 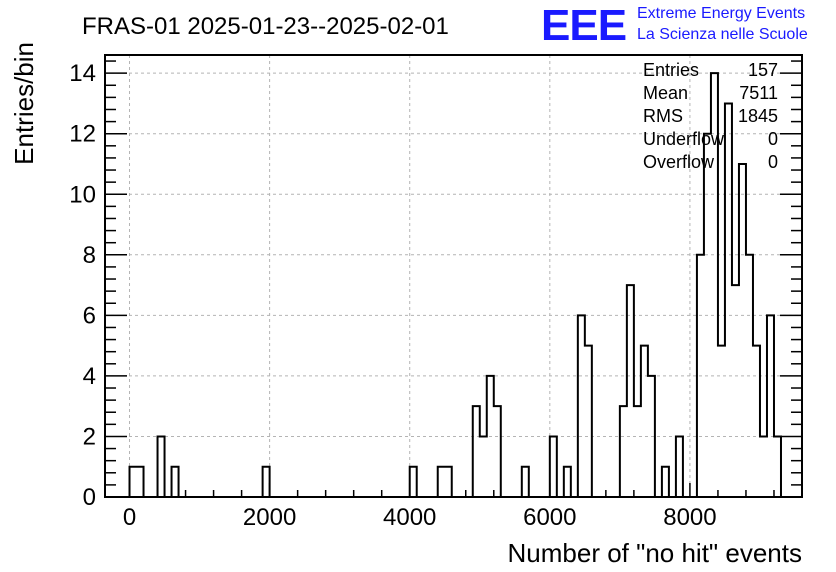 I want to click on chart-title: FRAS-01 2025-01-23--2025-02-01, so click(x=265, y=26).